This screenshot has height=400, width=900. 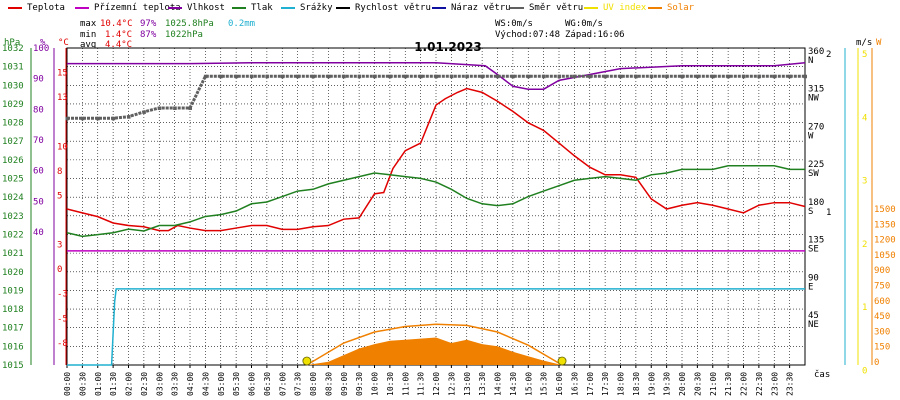 What do you see at coordinates (671, 8) in the screenshot?
I see `legend-item: Solar` at bounding box center [671, 8].